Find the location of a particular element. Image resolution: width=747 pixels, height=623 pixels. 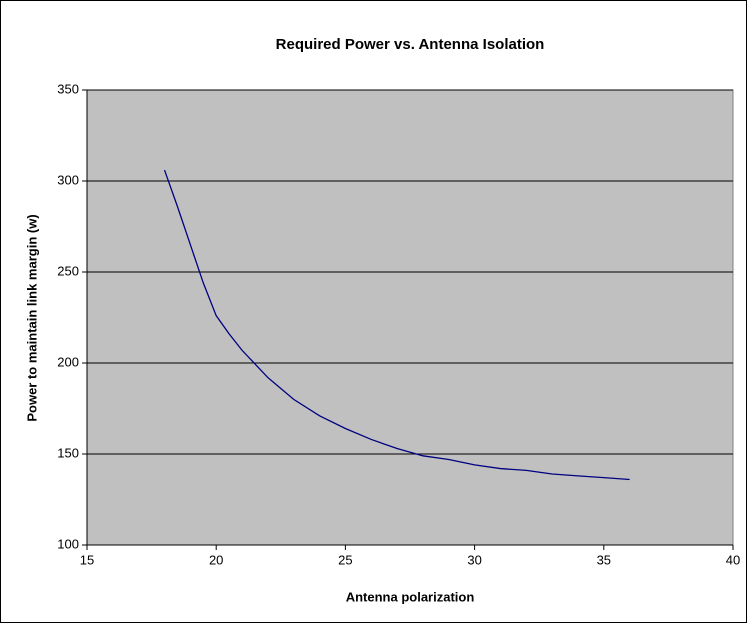

x-tick-label: 25 is located at coordinates (345, 559).